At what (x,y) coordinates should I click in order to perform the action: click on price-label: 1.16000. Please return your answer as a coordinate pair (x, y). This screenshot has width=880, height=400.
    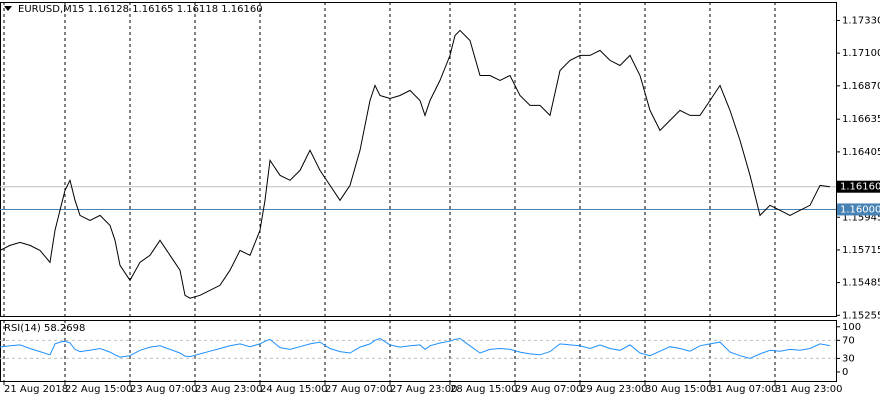
    Looking at the image, I should click on (860, 209).